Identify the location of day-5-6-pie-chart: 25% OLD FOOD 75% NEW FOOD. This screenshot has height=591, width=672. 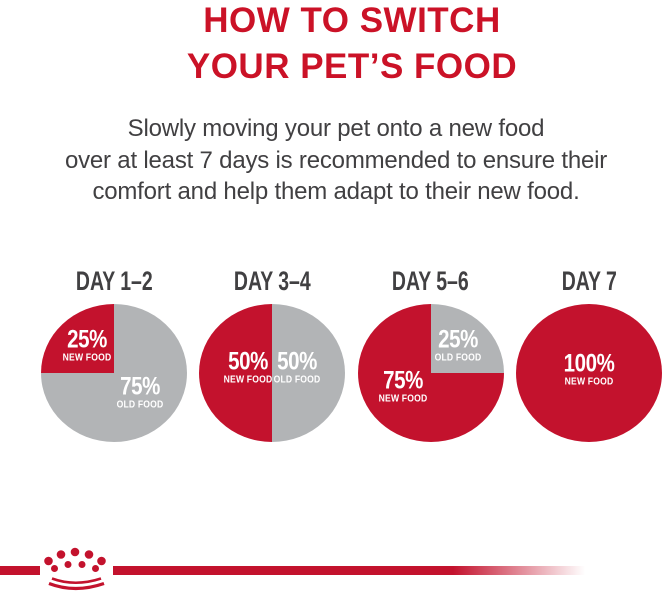
(430, 373).